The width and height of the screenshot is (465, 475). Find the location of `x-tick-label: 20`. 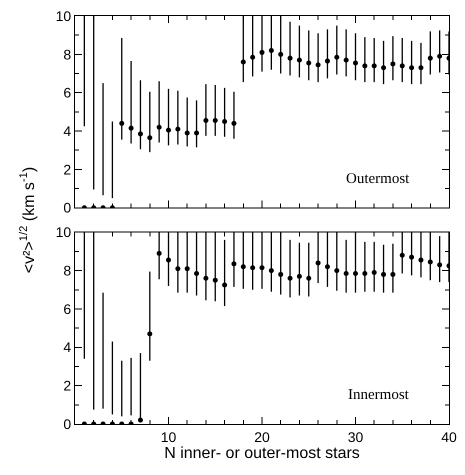

x-tick-label: 20 is located at coordinates (262, 436).